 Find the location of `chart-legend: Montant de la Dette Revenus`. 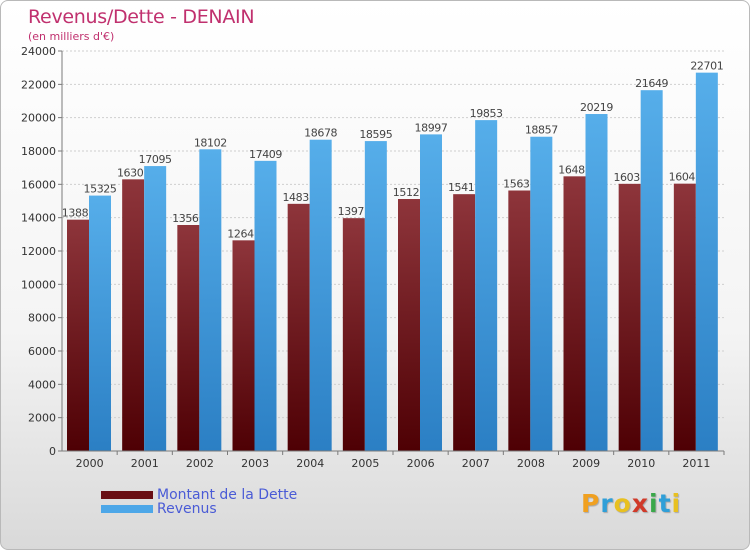

chart-legend: Montant de la Dette Revenus is located at coordinates (199, 502).